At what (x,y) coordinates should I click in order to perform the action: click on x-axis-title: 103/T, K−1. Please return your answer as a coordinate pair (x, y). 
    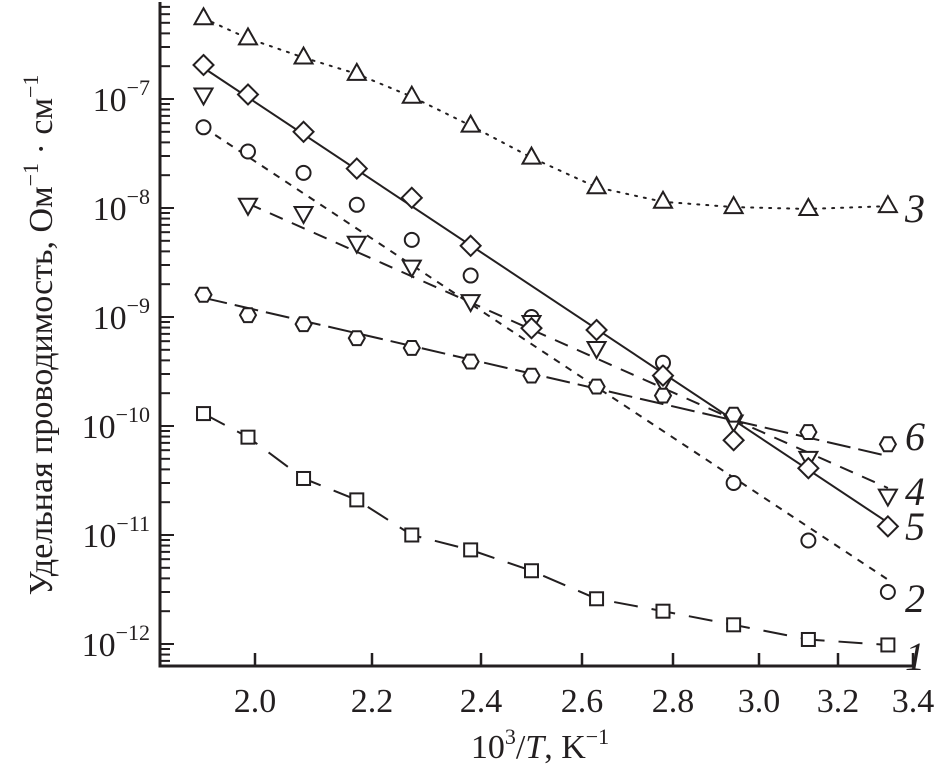
    Looking at the image, I should click on (540, 745).